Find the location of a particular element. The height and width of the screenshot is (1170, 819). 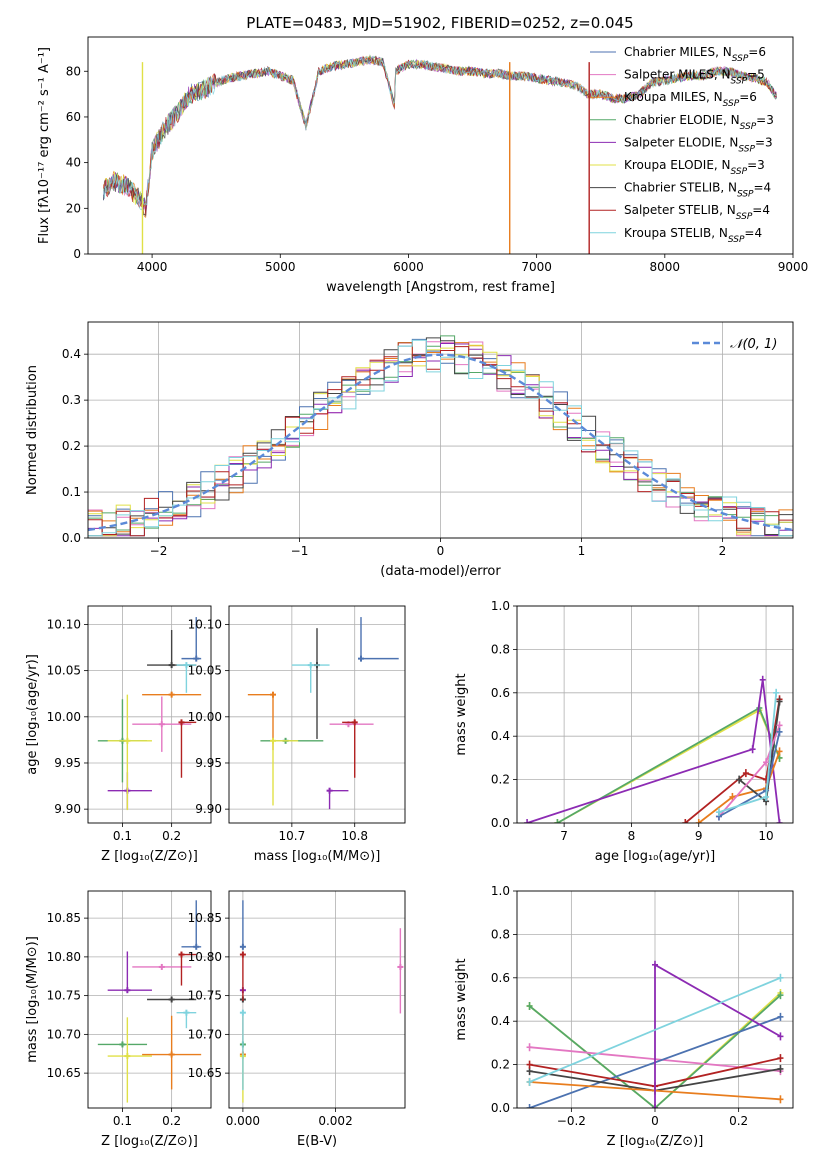

y-tick-label: 9.90 is located at coordinates (67, 809).